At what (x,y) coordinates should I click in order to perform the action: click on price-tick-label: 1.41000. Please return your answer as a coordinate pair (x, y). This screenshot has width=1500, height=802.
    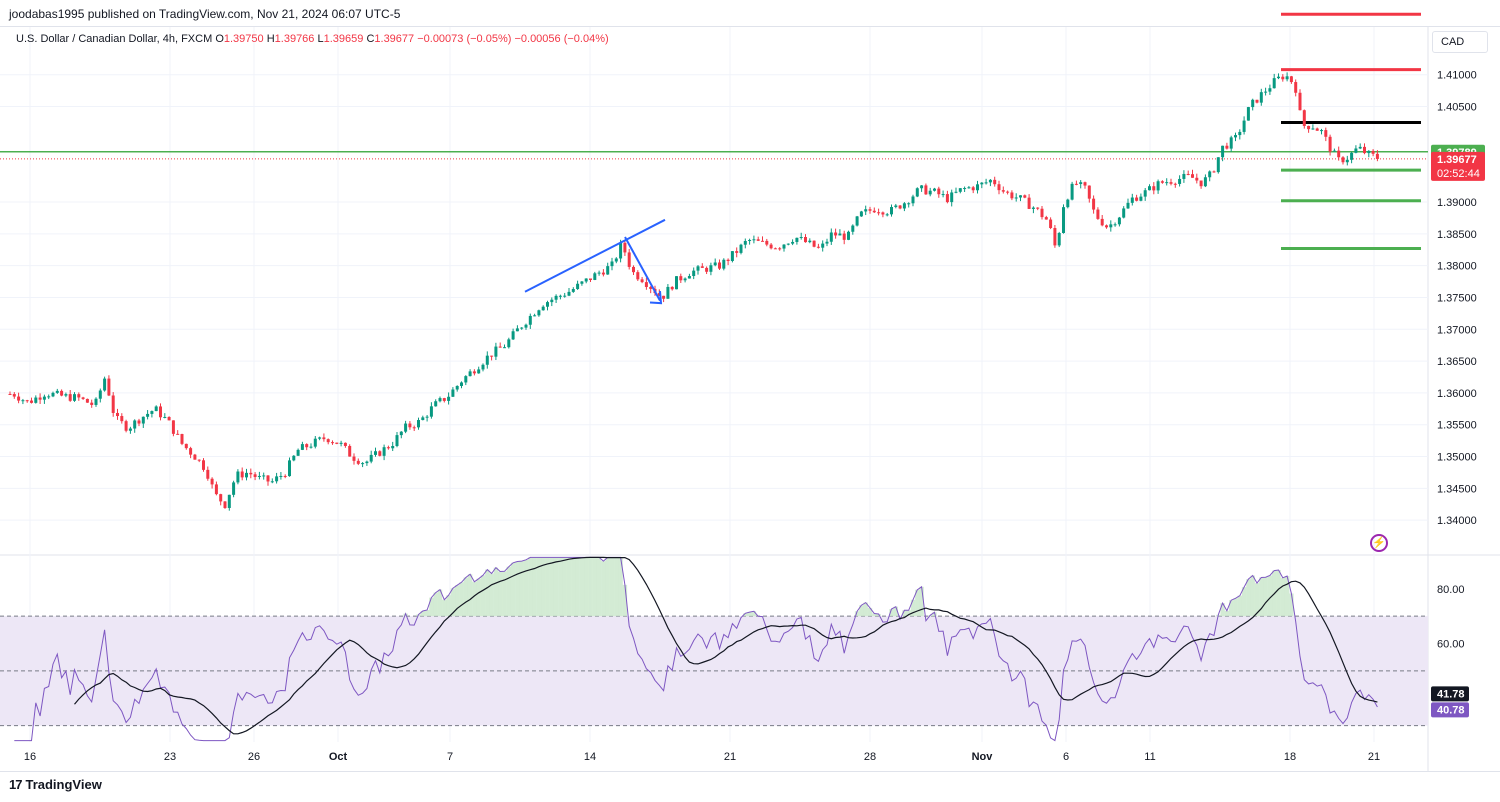
    Looking at the image, I should click on (1457, 76).